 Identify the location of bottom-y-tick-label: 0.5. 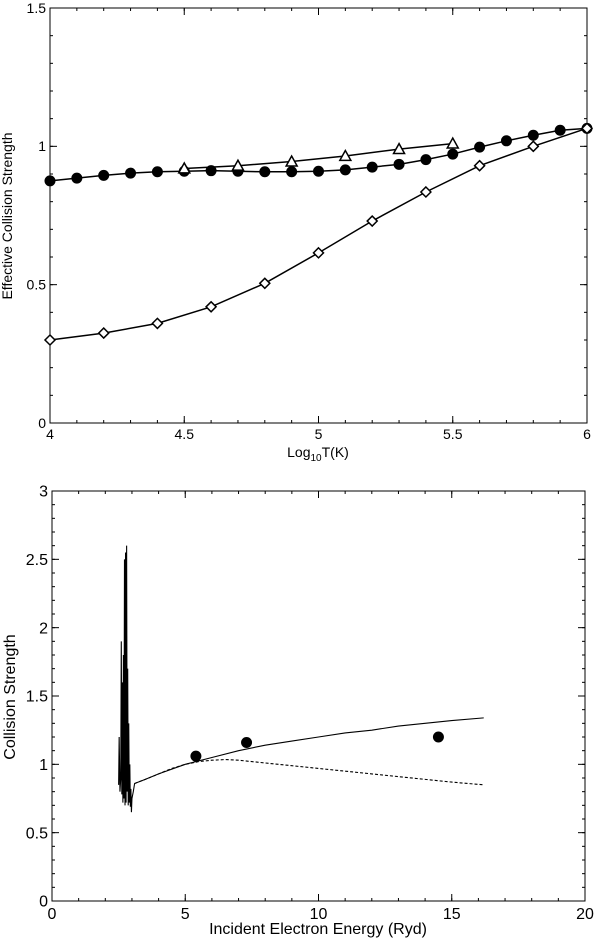
(37, 833).